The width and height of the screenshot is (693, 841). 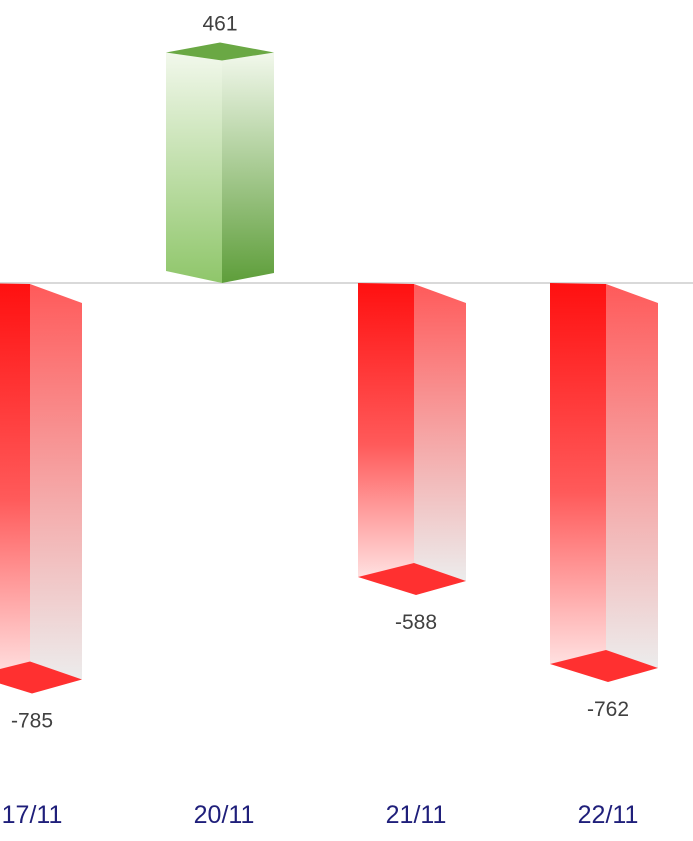 What do you see at coordinates (608, 709) in the screenshot?
I see `data-label: -762` at bounding box center [608, 709].